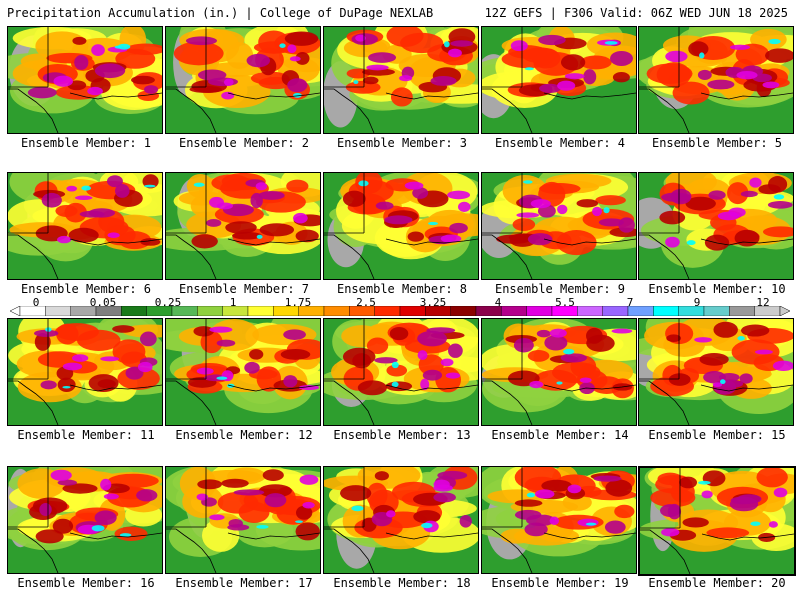 This screenshot has height=600, width=800. Describe the element at coordinates (565, 302) in the screenshot. I see `colorbar-tick-label: 5.5` at that location.